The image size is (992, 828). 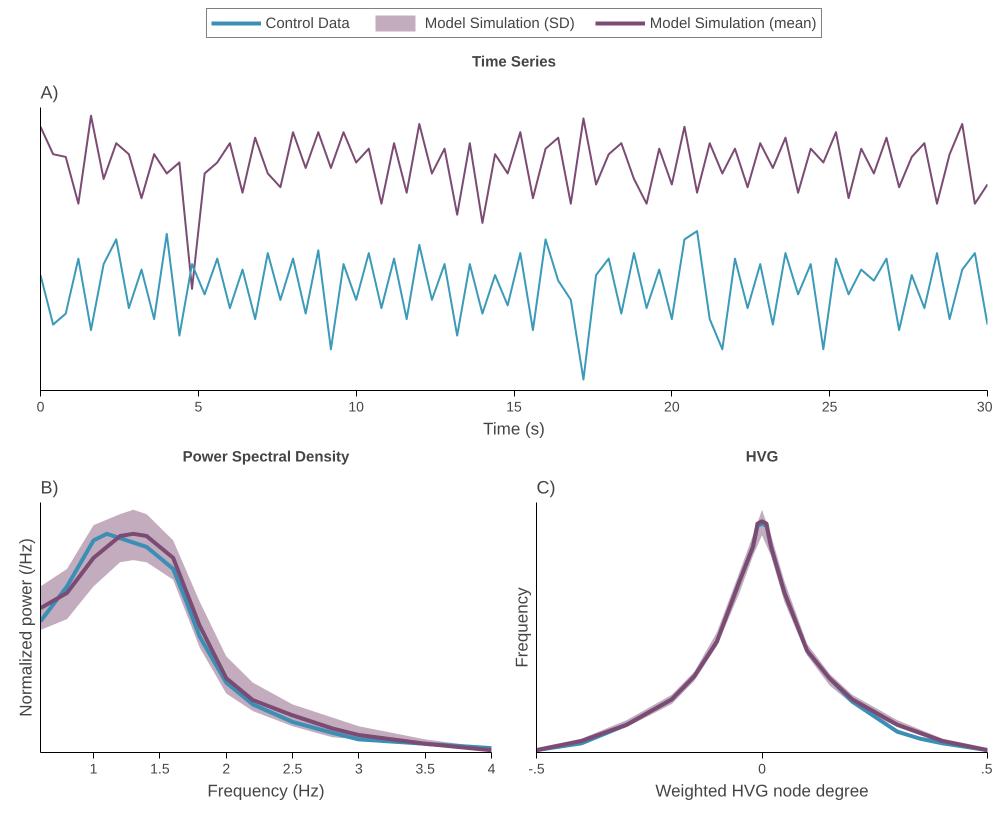 I want to click on x-tick-label: 1, so click(x=94, y=768).